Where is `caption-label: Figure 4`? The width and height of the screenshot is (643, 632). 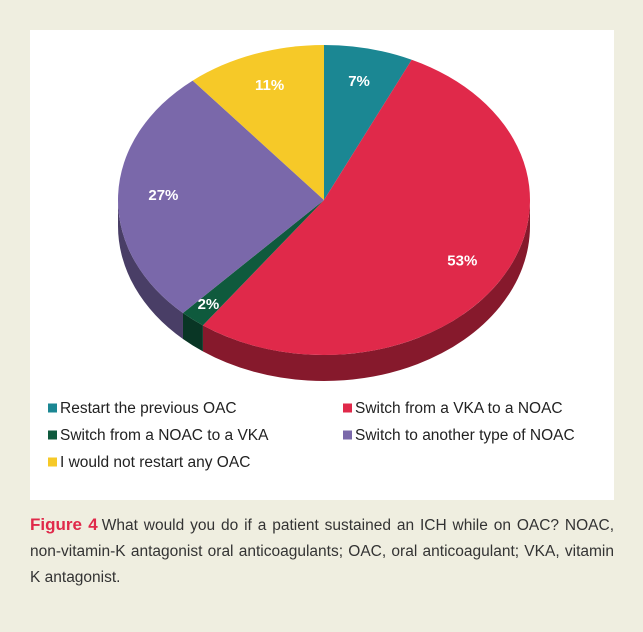 caption-label: Figure 4 is located at coordinates (64, 524).